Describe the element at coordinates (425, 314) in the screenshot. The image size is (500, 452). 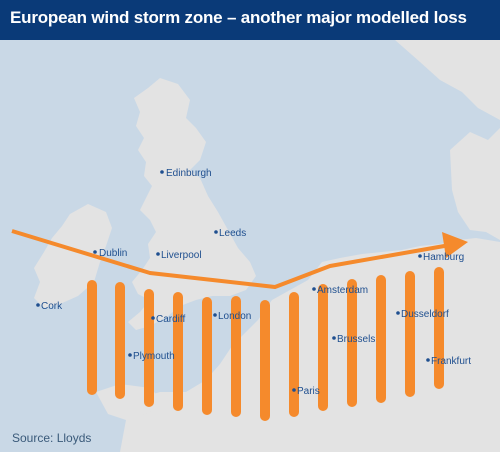
I see `city-label-dusseldorf: Dusseldorf` at that location.